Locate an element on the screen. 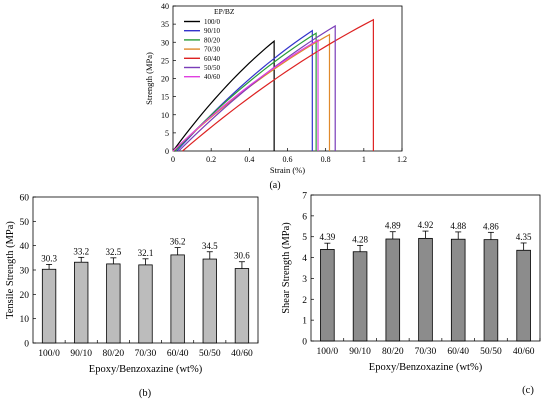 This screenshot has height=403, width=550. panel-c-ytick-label: 3 is located at coordinates (304, 280).